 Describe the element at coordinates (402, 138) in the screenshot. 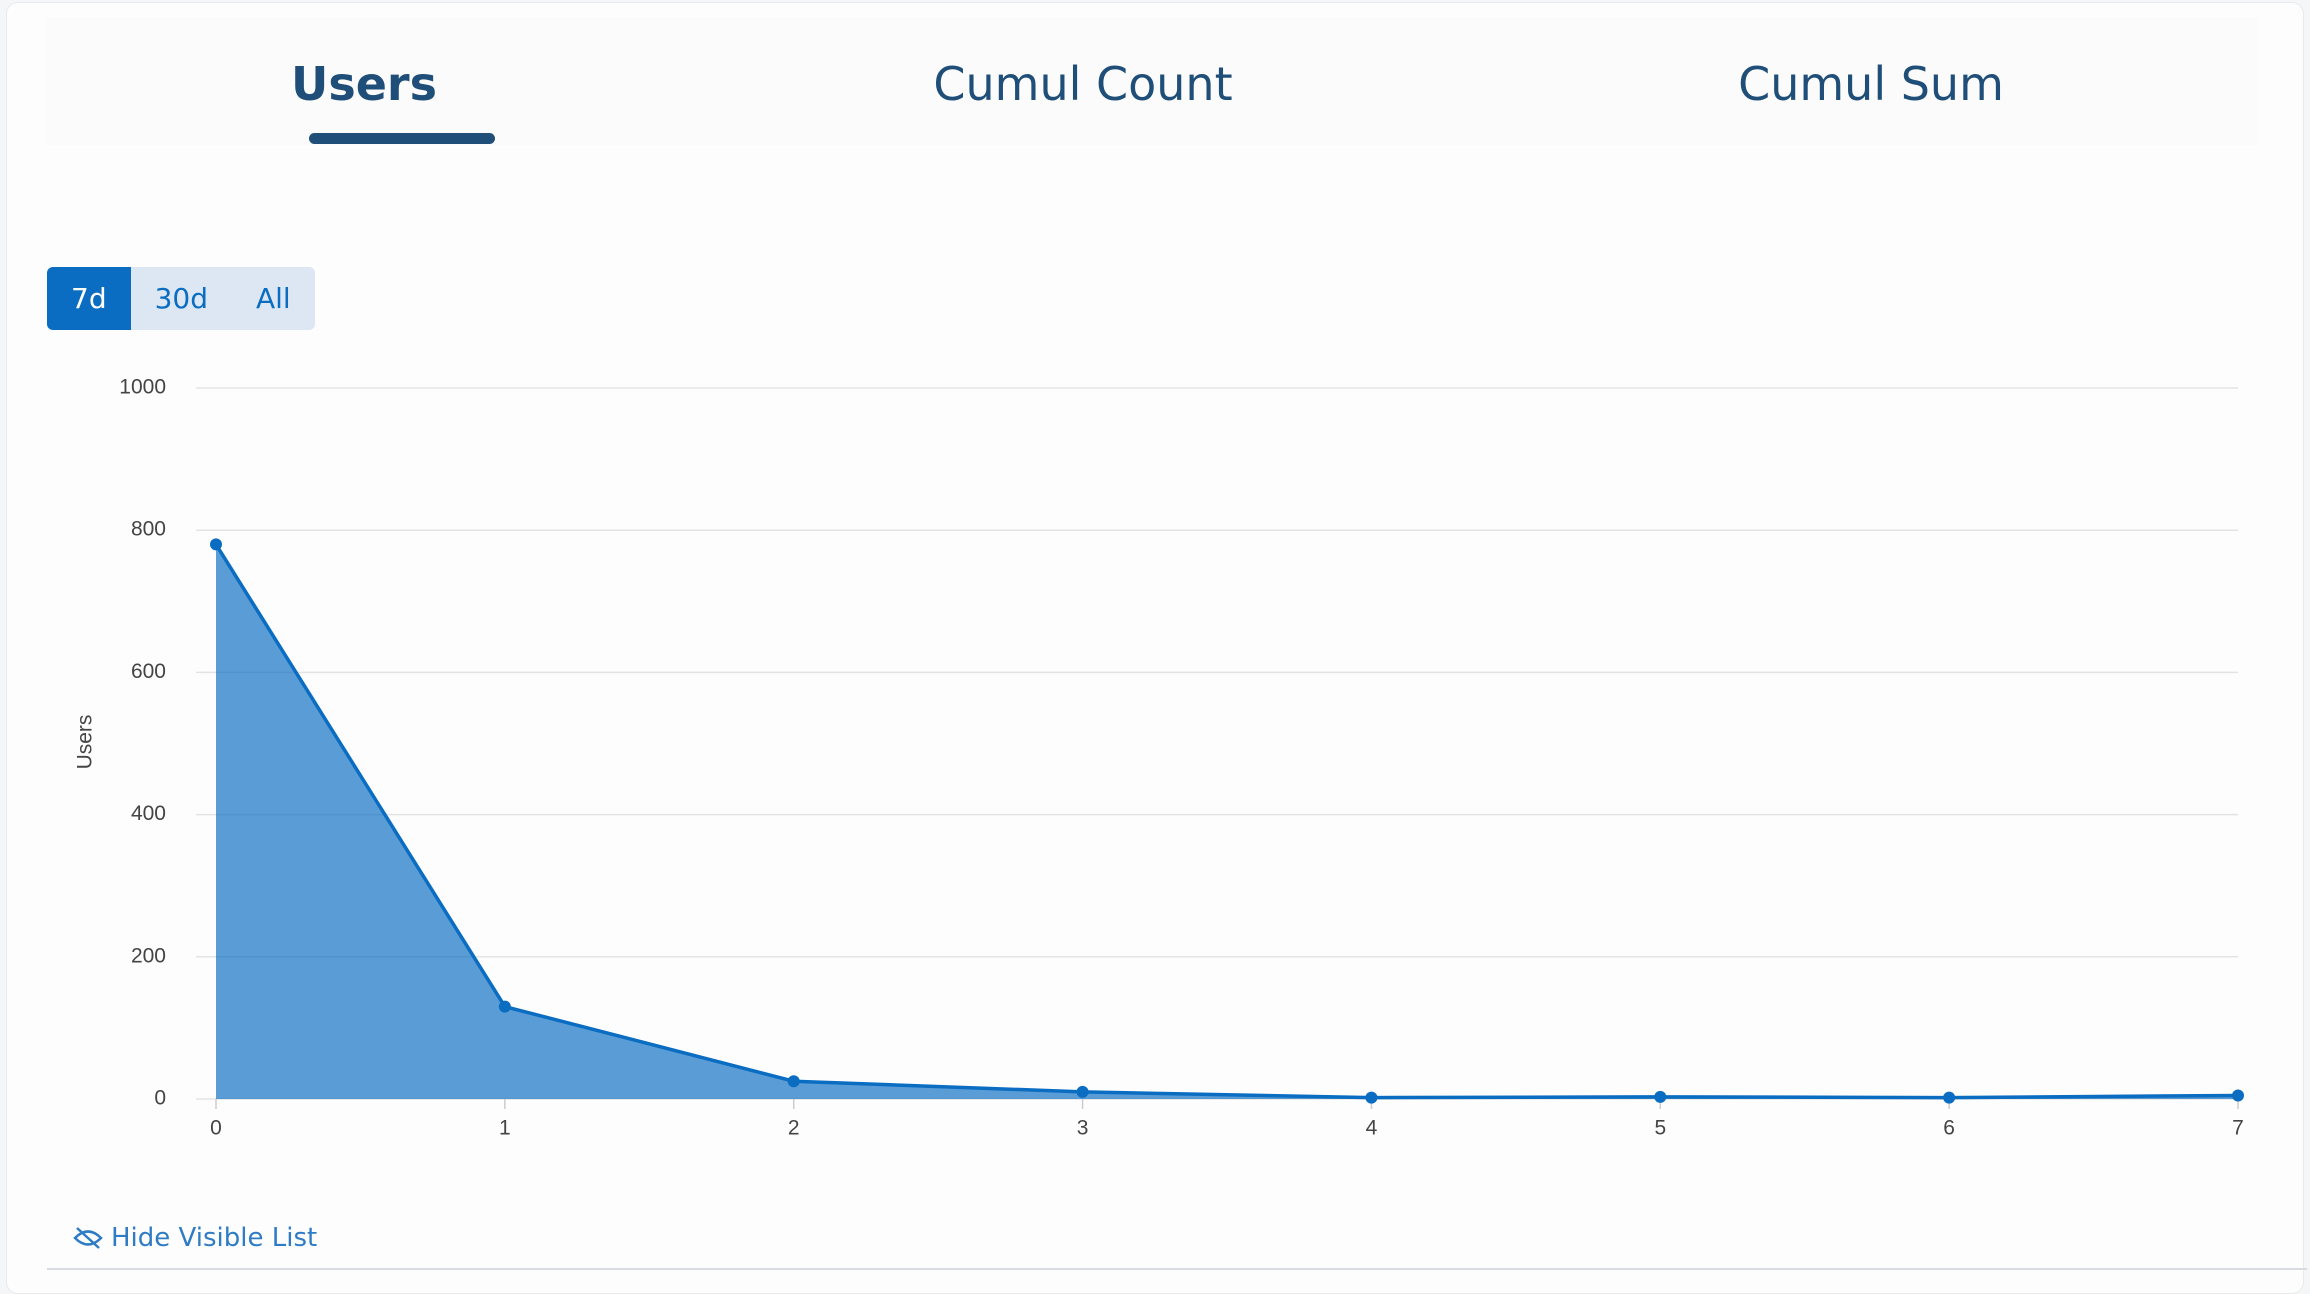

I see `tab-underline` at that location.